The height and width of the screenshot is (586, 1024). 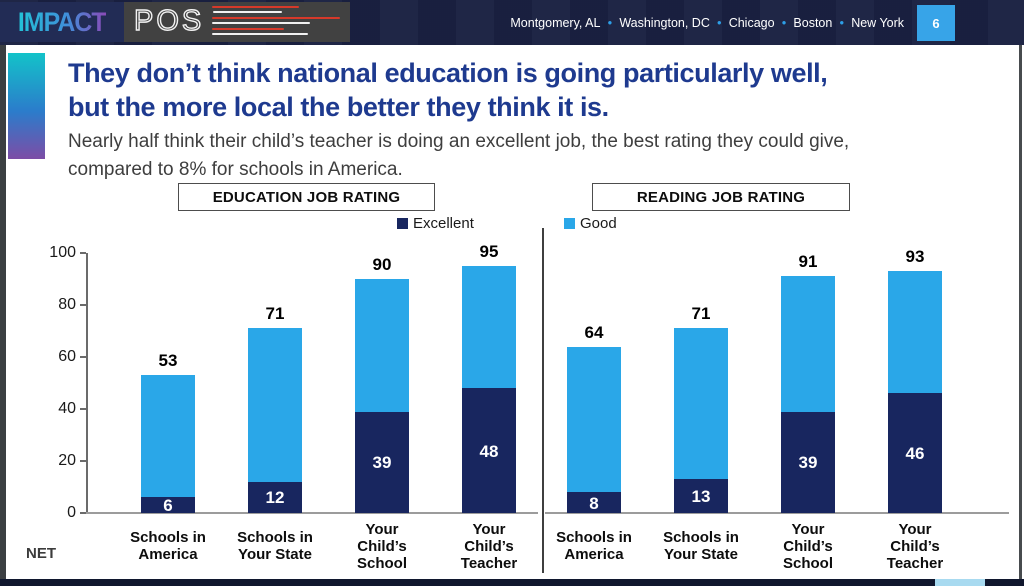 I want to click on y-axis-tick-label: 20, so click(x=67, y=460).